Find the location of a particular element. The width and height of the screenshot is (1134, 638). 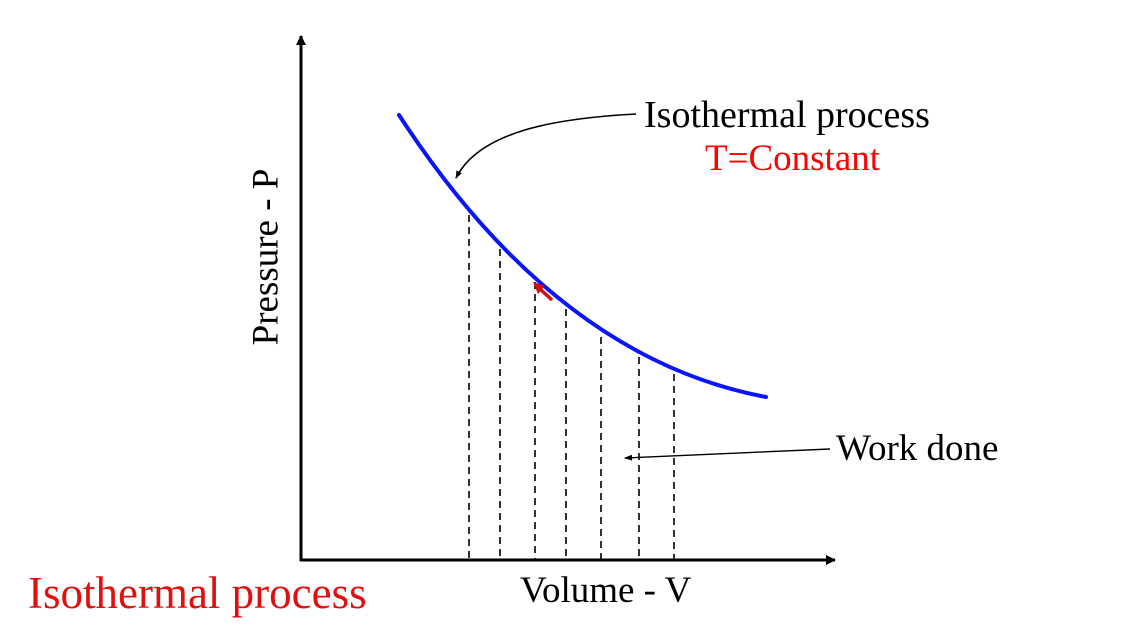

annotation-condition: T=Constant is located at coordinates (793, 158).